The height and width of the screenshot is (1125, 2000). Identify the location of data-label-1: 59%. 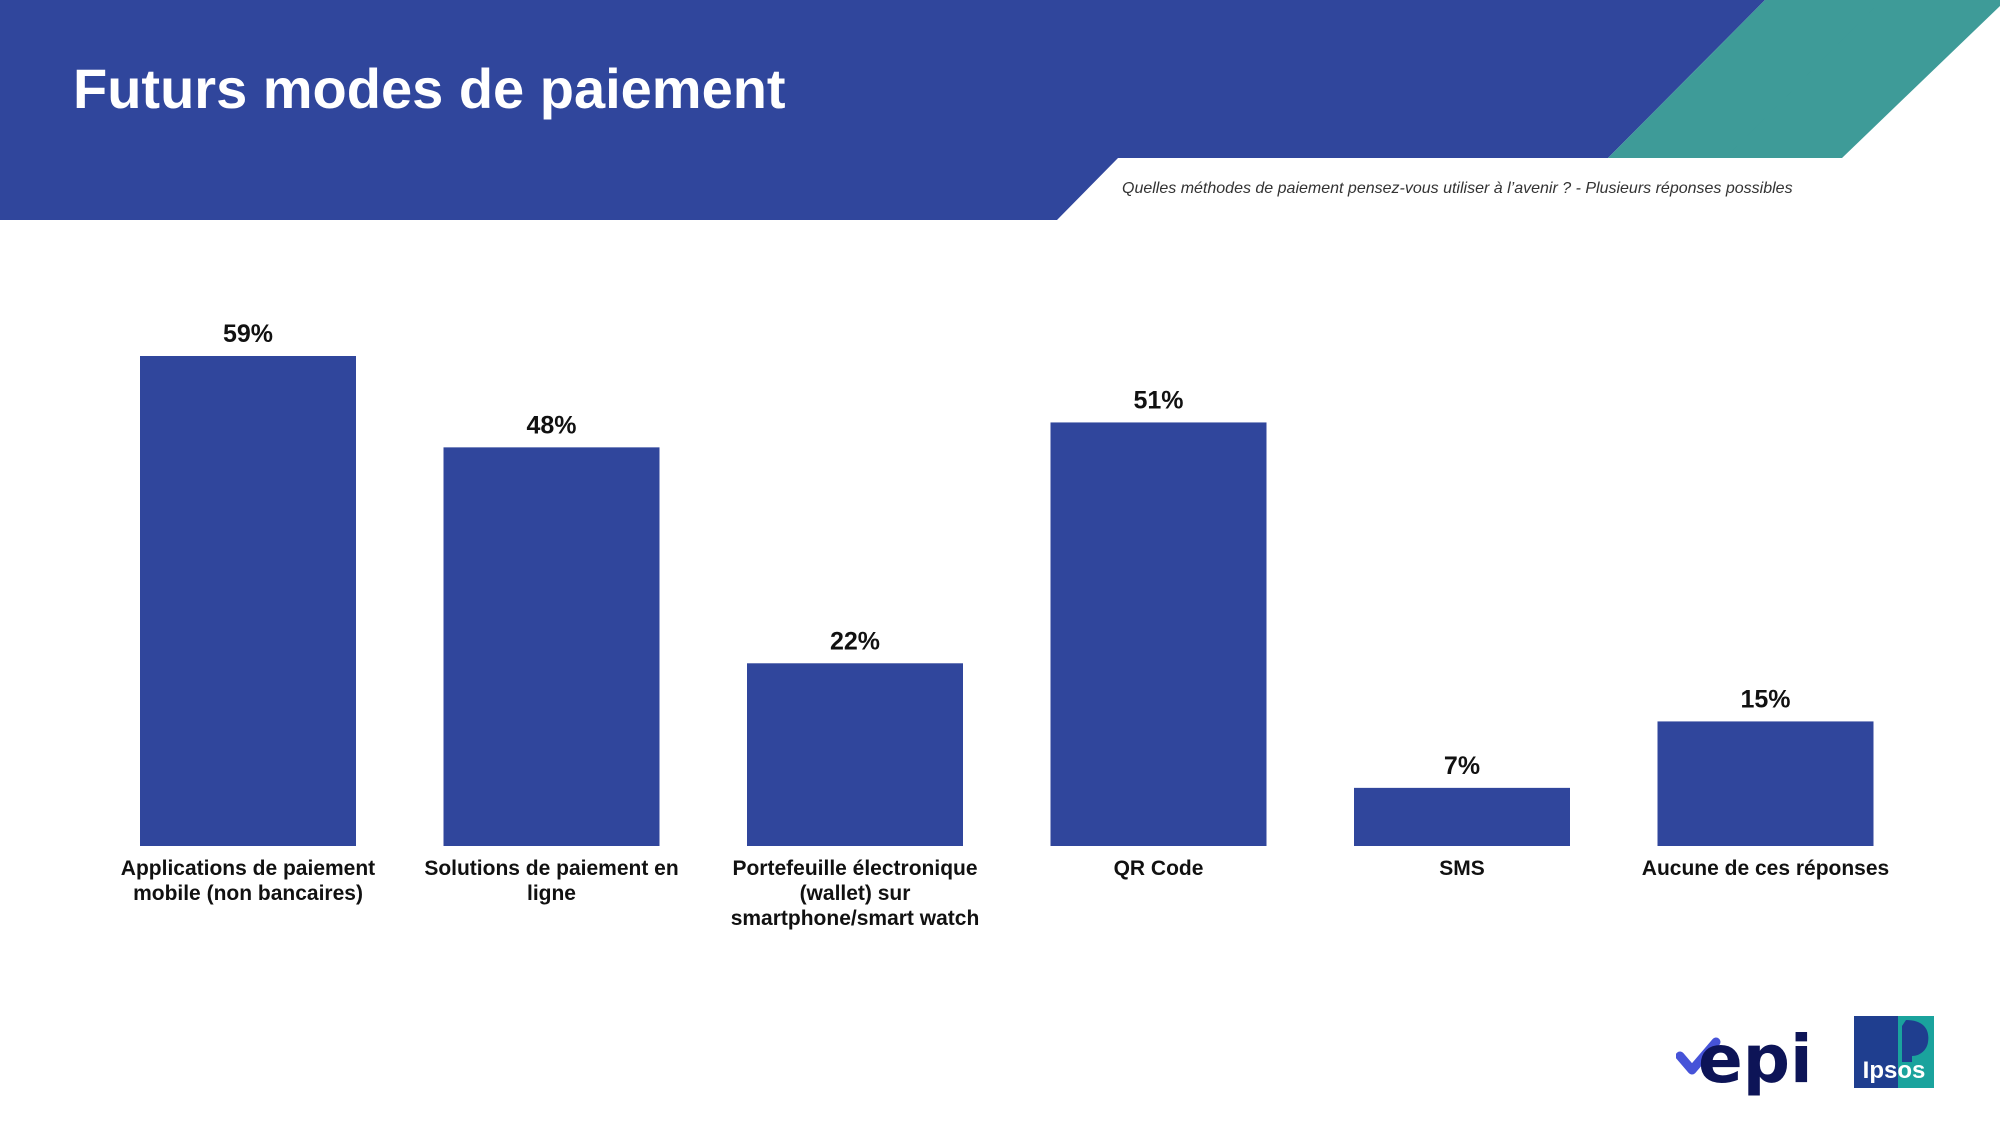
(248, 334).